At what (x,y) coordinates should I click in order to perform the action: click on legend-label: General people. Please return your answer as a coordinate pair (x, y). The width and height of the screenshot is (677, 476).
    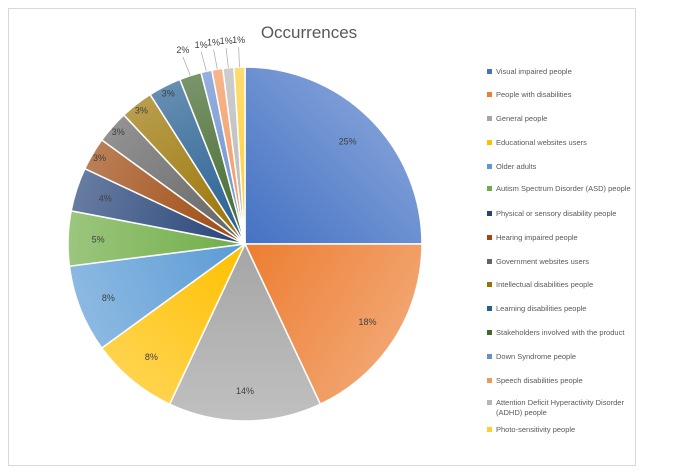
    Looking at the image, I should click on (522, 118).